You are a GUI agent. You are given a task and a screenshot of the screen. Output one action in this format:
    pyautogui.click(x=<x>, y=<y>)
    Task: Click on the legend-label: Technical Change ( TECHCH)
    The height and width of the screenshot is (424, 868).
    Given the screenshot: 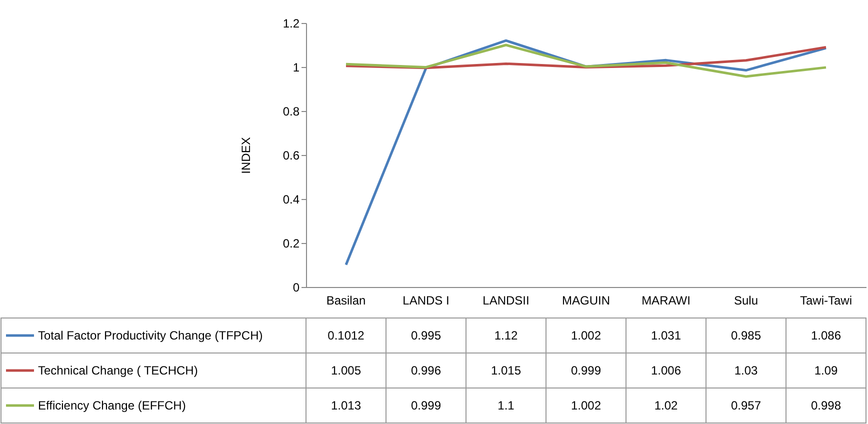 What is the action you would take?
    pyautogui.click(x=118, y=371)
    